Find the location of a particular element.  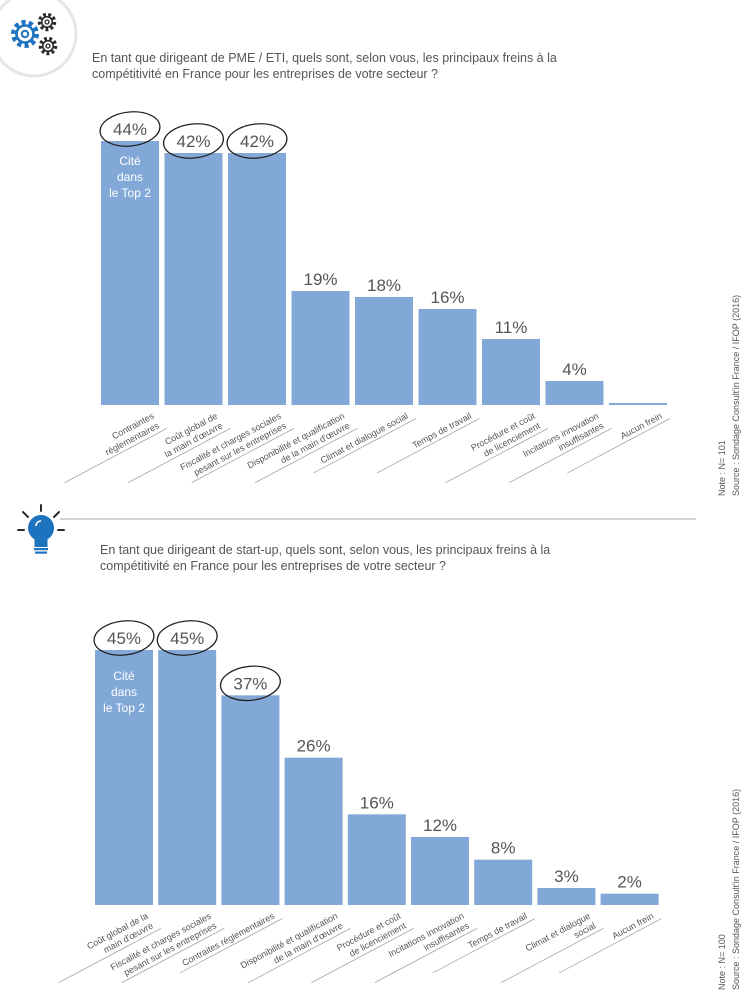

category-label: Aucun frein is located at coordinates (610, 942).